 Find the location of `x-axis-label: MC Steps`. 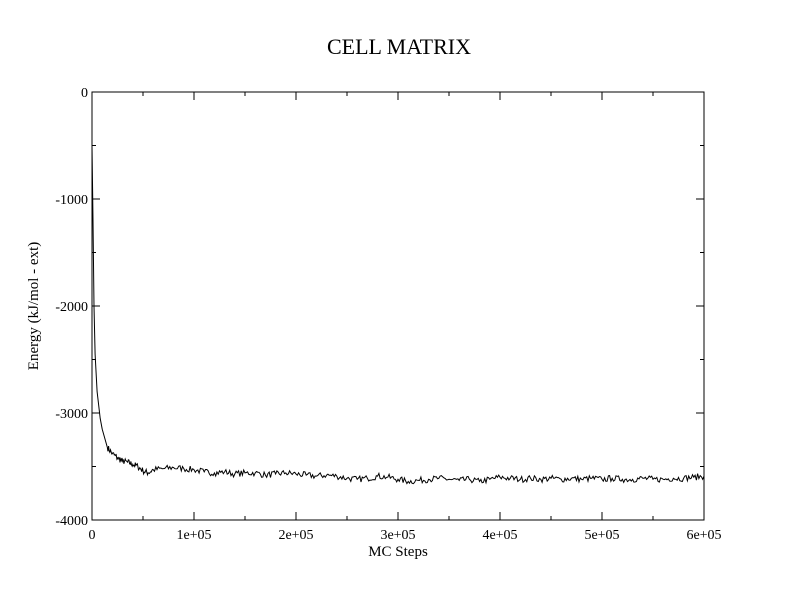

x-axis-label: MC Steps is located at coordinates (398, 552).